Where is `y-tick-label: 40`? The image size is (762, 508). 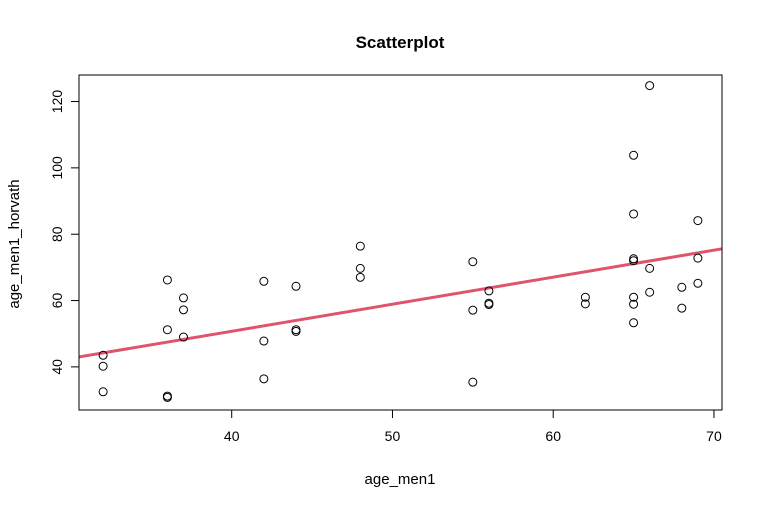 y-tick-label: 40 is located at coordinates (57, 367).